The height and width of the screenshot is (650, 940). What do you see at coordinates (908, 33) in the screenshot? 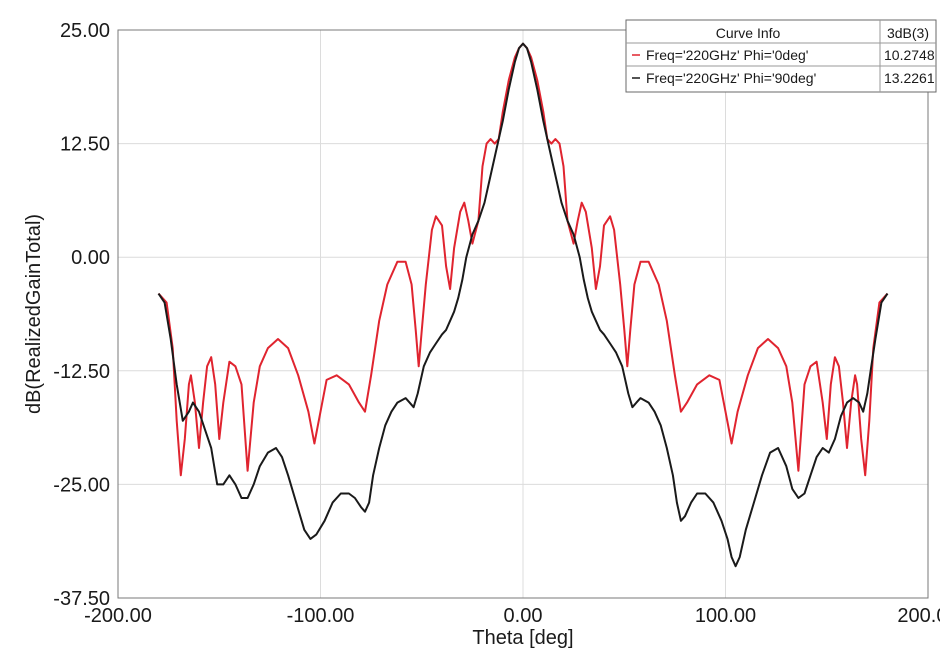
I see `legend-column-header: 3dB(3)` at bounding box center [908, 33].